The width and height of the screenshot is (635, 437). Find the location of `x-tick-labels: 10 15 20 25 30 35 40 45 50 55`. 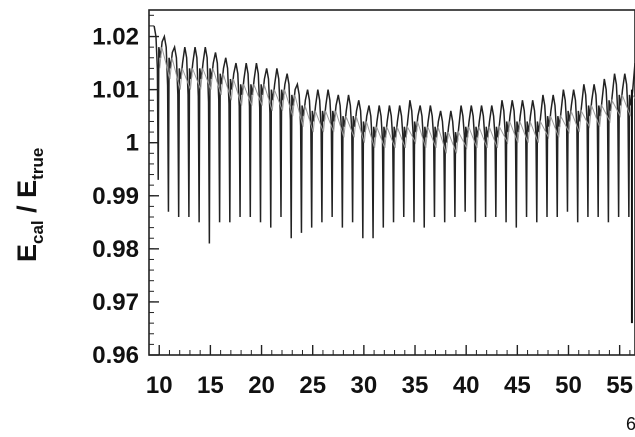

x-tick-labels: 10 15 20 25 30 35 40 45 50 55 is located at coordinates (389, 385).